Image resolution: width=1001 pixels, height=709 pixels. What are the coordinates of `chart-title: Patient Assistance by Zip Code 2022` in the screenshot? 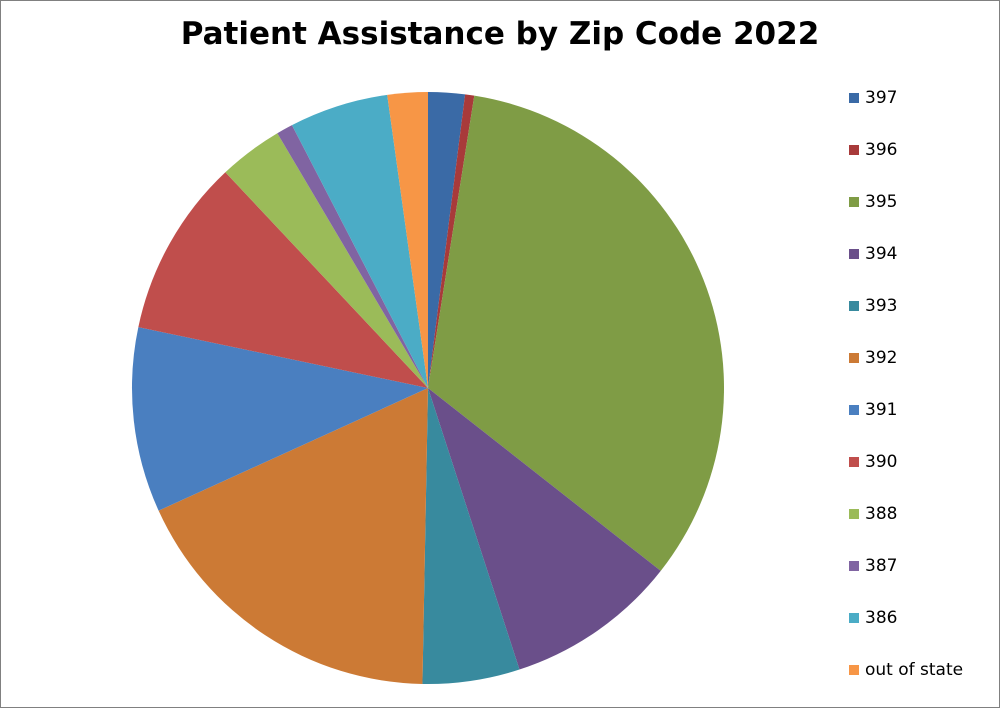 It's located at (500, 34).